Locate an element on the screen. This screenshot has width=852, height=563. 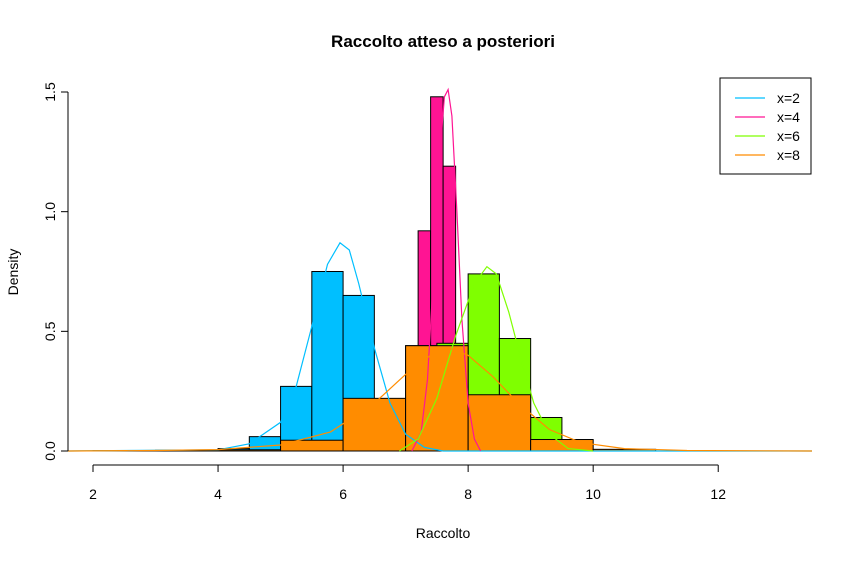
y-axis-label: Density is located at coordinates (13, 272).